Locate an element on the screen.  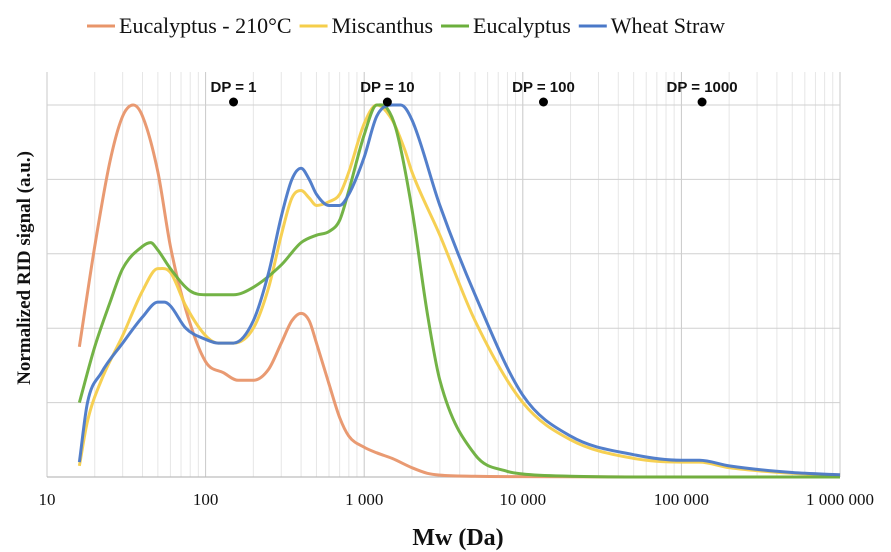
x-tick-label: 100 000 is located at coordinates (681, 499).